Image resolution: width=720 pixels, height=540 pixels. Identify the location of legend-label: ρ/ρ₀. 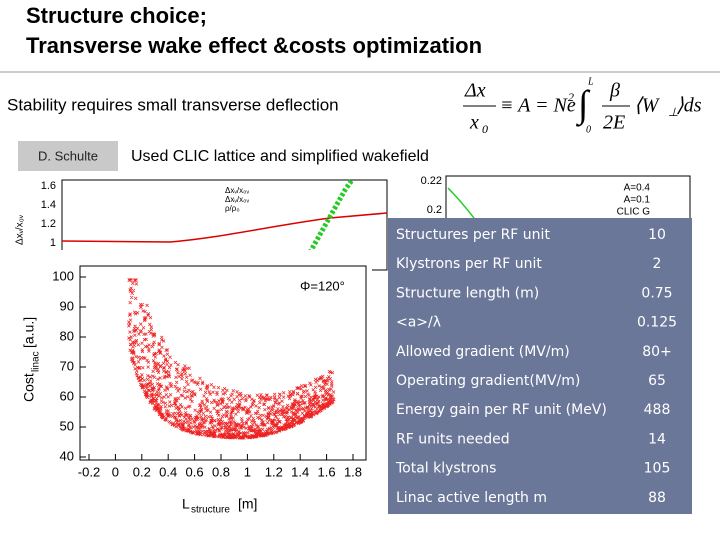
(232, 208).